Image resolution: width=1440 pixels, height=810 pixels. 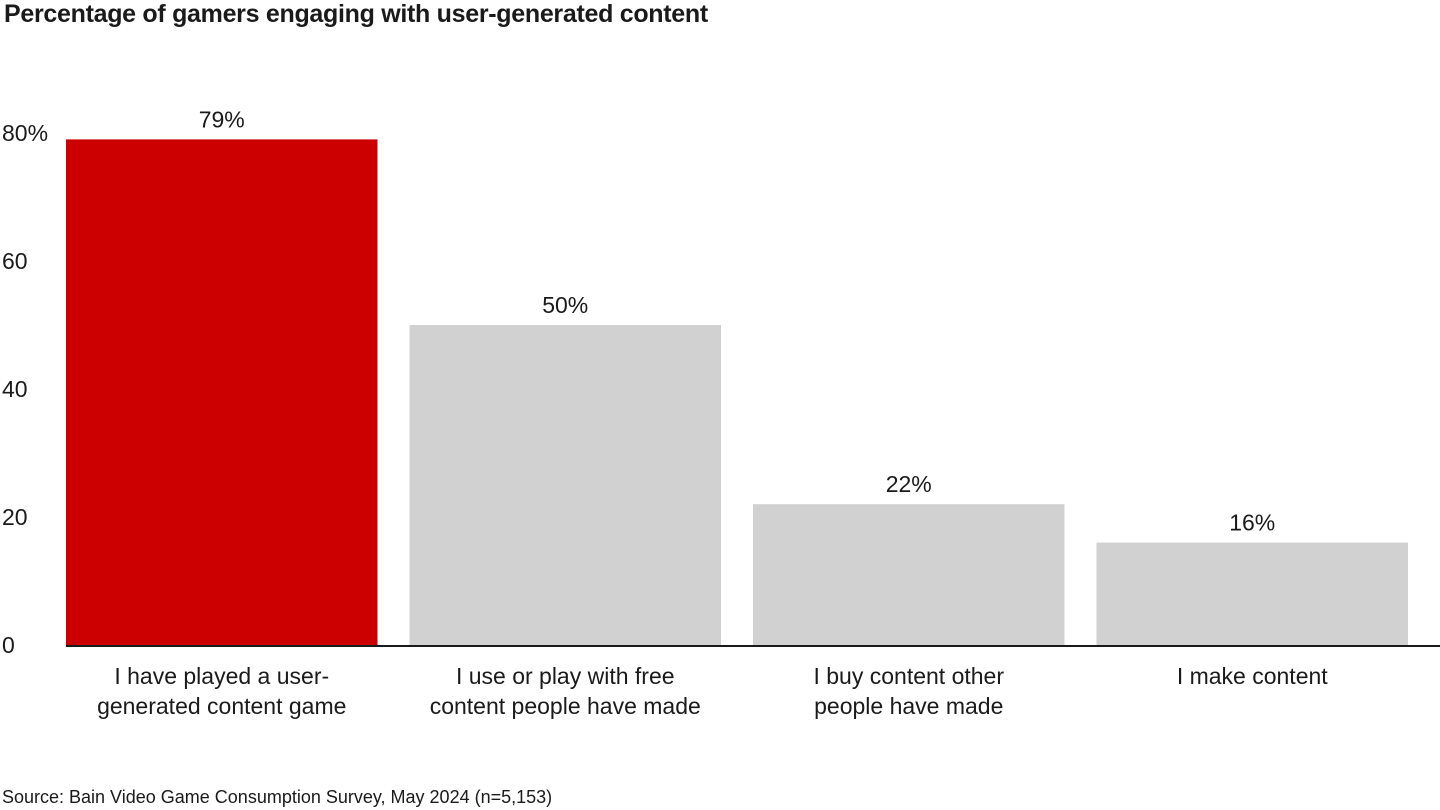 What do you see at coordinates (908, 706) in the screenshot?
I see `category-label: people have made` at bounding box center [908, 706].